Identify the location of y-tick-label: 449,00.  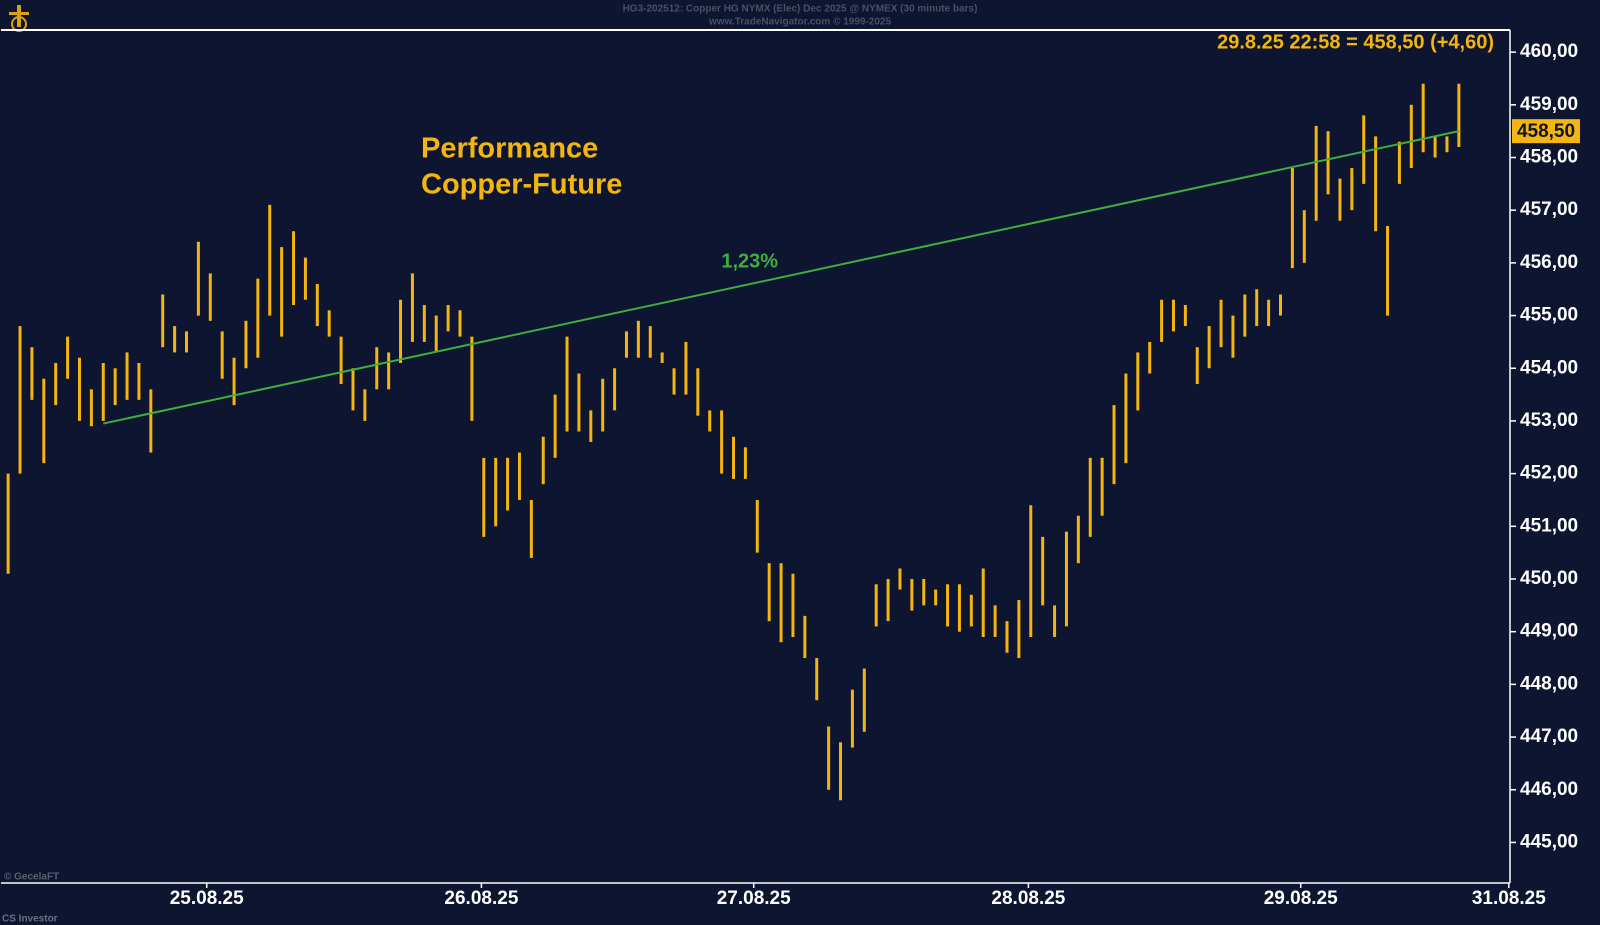
(1549, 631).